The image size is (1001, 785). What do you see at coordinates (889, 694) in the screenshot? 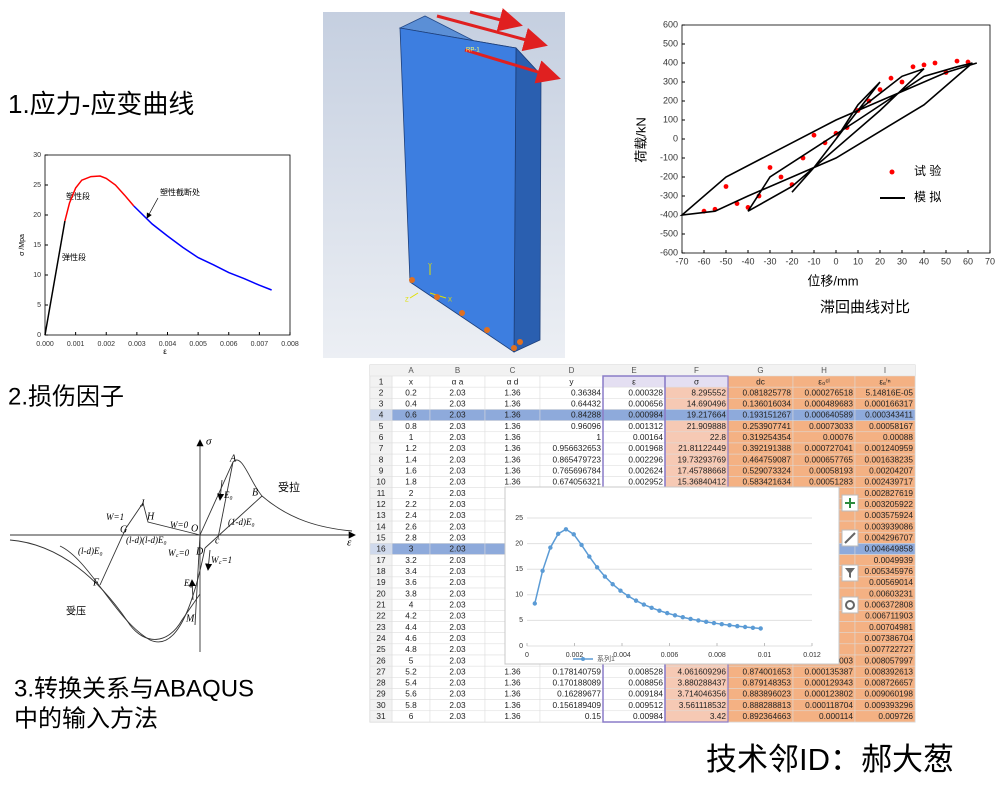
I see `cell-text: 0.009060198` at bounding box center [889, 694].